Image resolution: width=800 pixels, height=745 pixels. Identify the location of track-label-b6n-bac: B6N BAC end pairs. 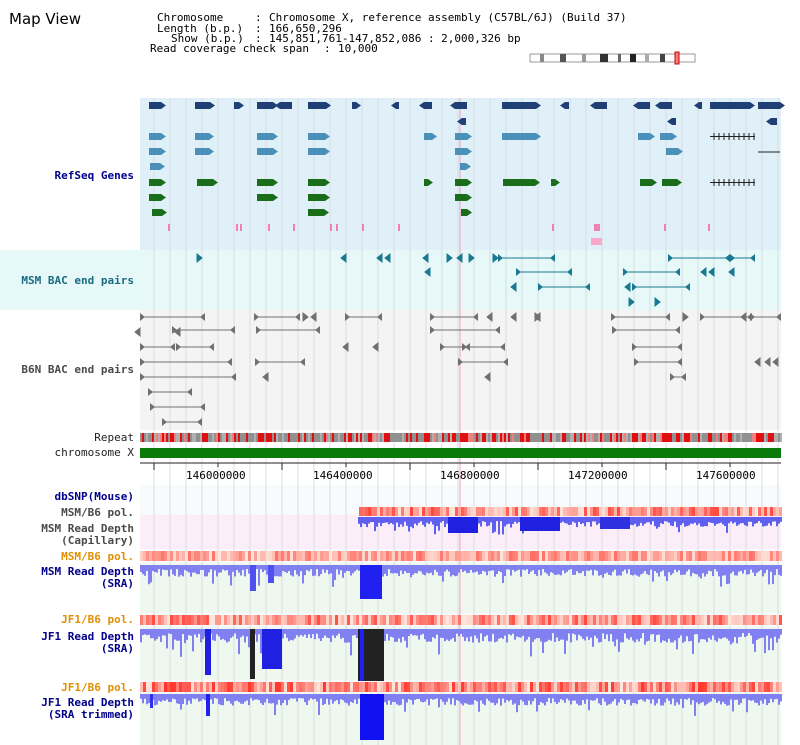
(77, 369).